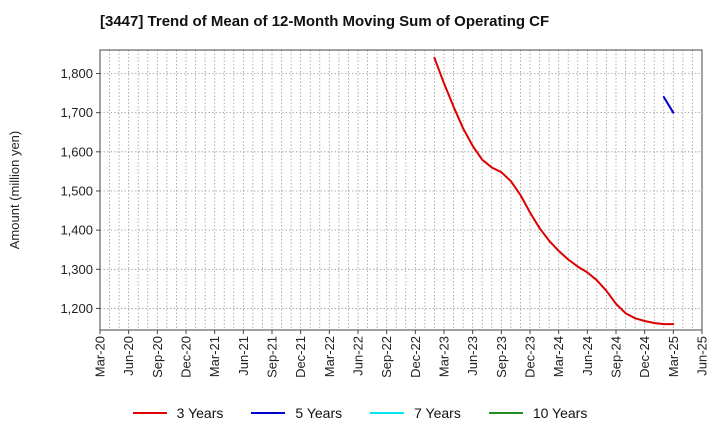 This screenshot has height=440, width=720. What do you see at coordinates (186, 357) in the screenshot?
I see `x-tick-label: Dec-20` at bounding box center [186, 357].